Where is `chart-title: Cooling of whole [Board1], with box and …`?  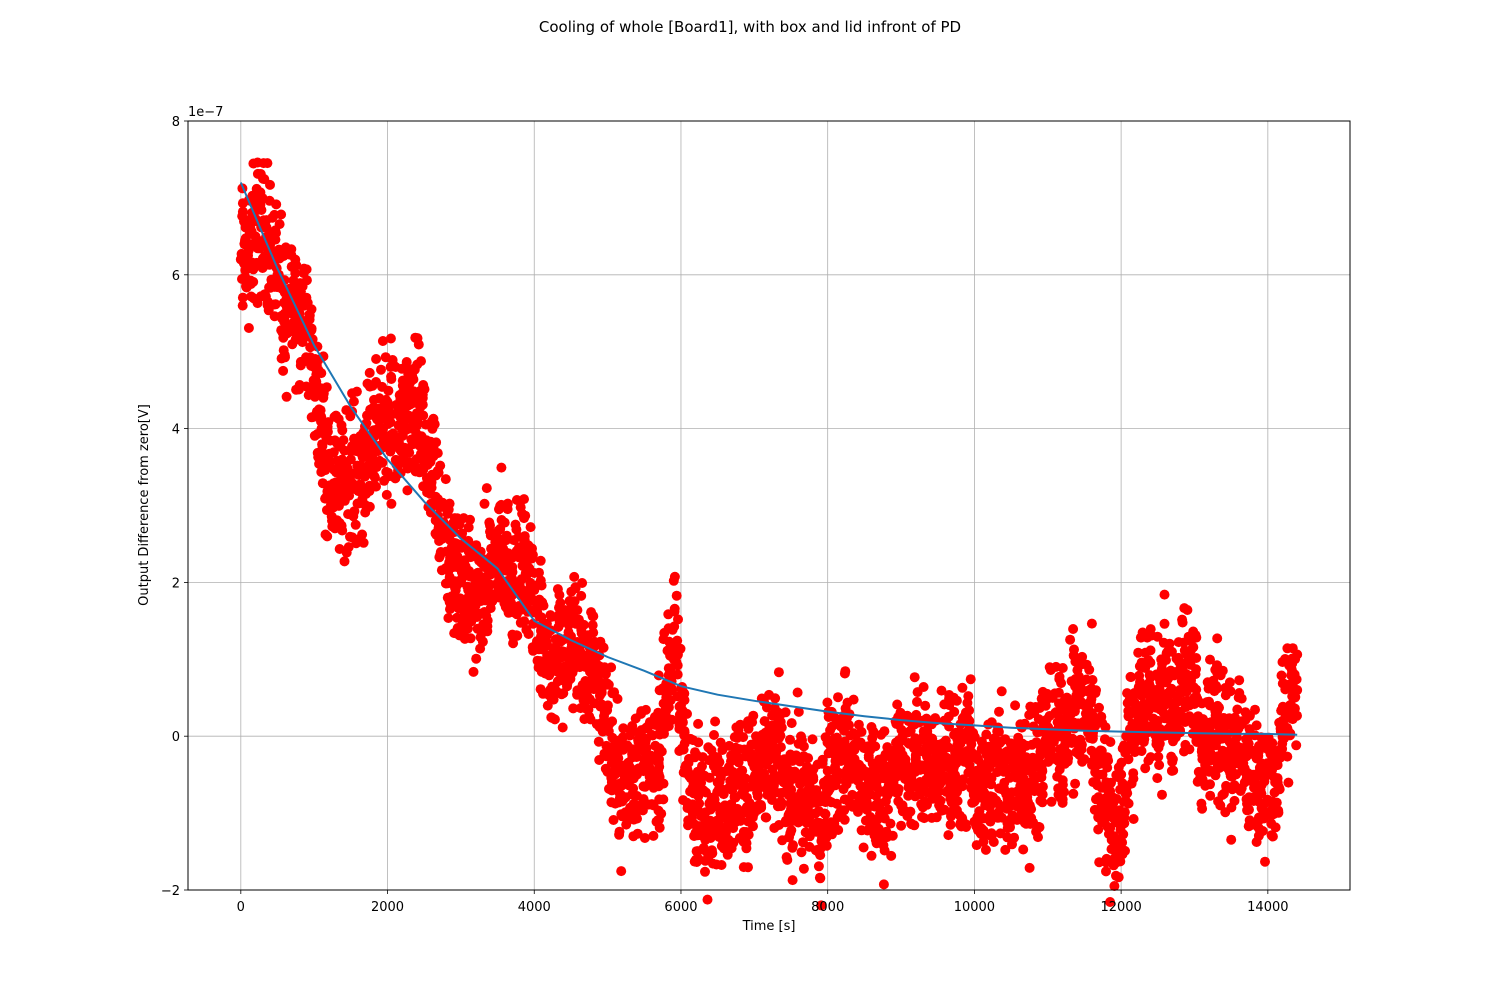
chart-title: Cooling of whole [Board1], with box and … is located at coordinates (750, 27).